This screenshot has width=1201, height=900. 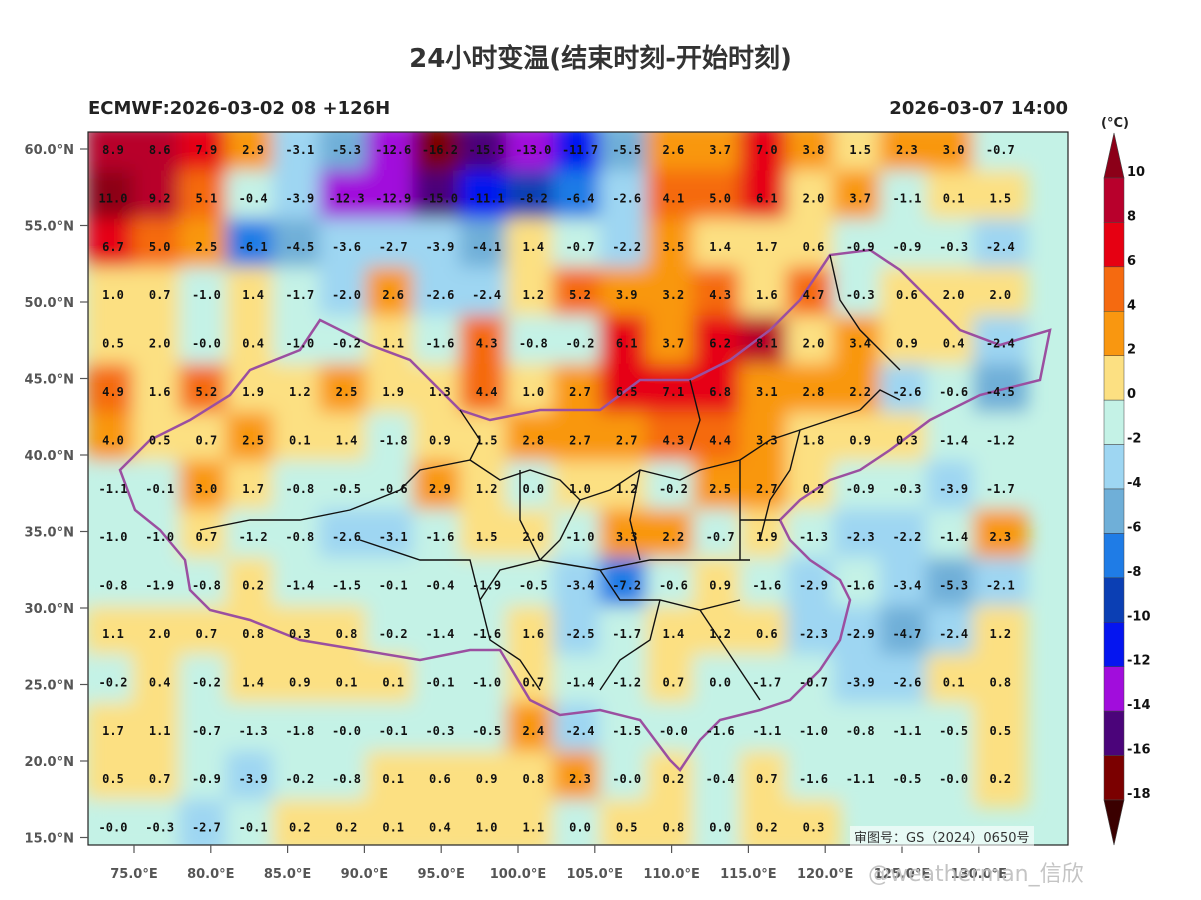 I want to click on latitude-tick-label: 25.0°N, so click(x=49, y=686).